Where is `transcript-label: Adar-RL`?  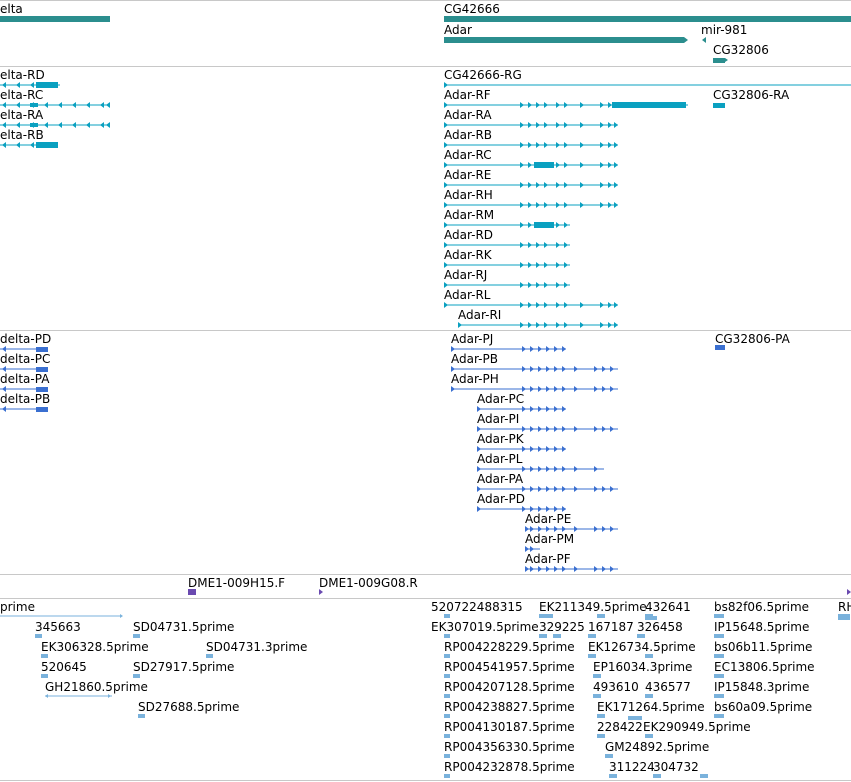 transcript-label: Adar-RL is located at coordinates (467, 295).